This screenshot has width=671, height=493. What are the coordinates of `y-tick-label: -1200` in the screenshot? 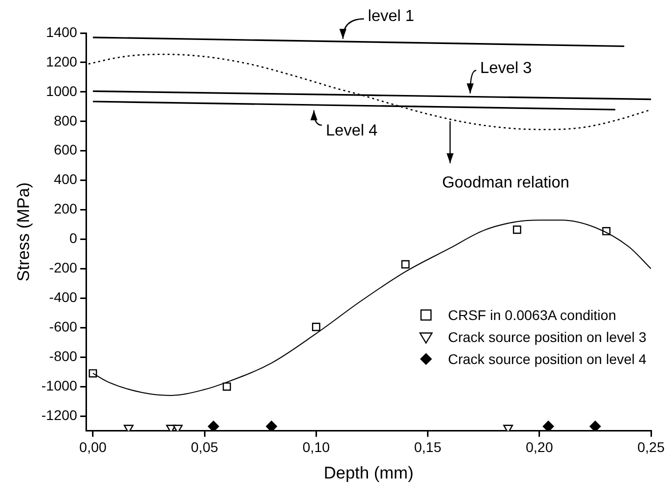 It's located at (59, 414).